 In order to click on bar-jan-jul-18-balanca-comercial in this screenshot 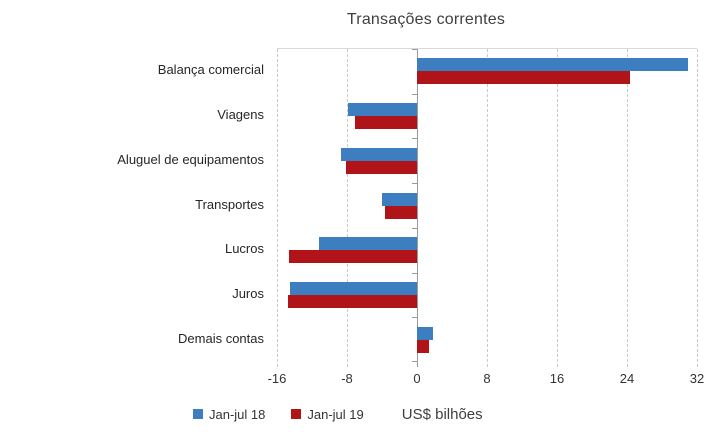, I will do `click(553, 65)`.